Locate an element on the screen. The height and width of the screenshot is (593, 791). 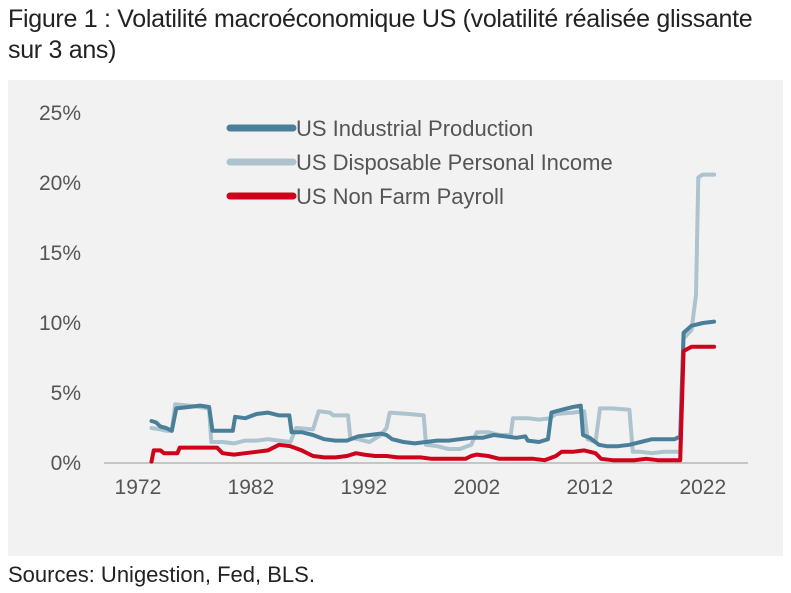
x-tick-label: 1982 is located at coordinates (251, 487).